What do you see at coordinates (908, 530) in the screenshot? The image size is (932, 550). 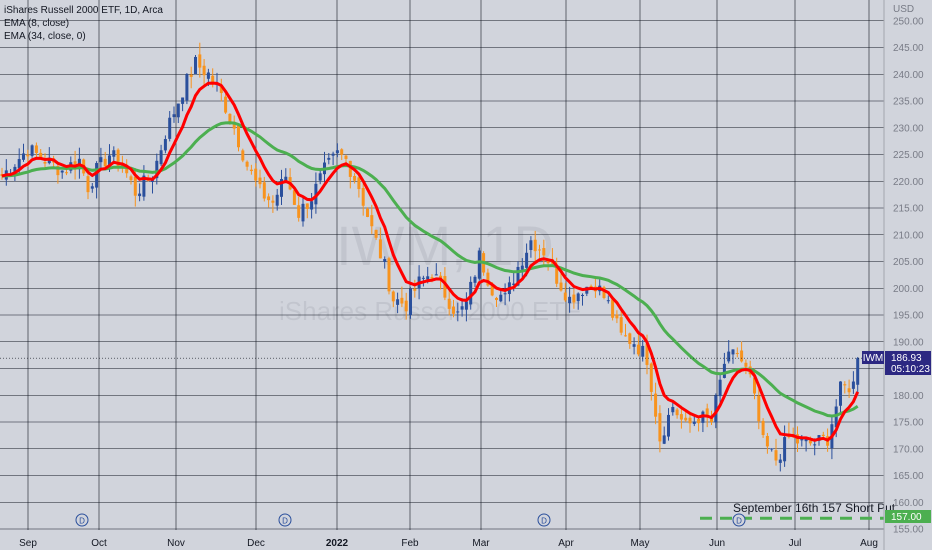 I see `y-tick-label: 155.00` at bounding box center [908, 530].